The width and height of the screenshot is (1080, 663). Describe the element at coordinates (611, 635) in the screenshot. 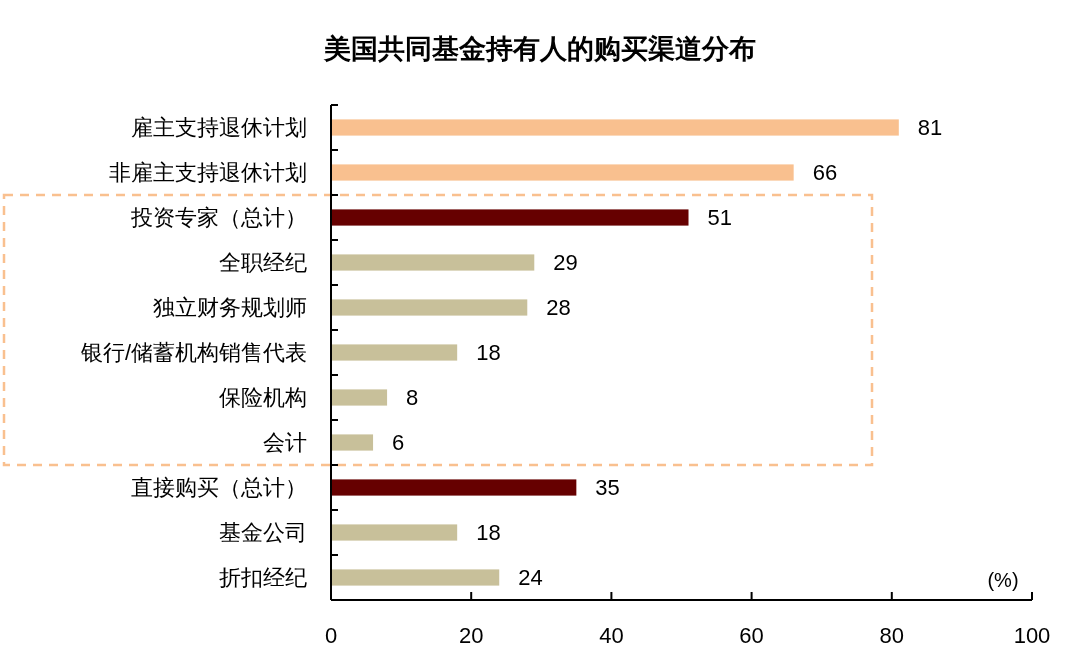

I see `x-tick-label: 40` at that location.